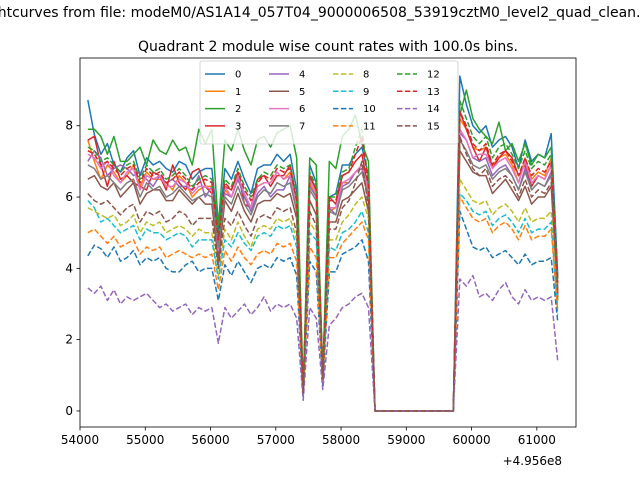  What do you see at coordinates (276, 440) in the screenshot?
I see `x-tick-label: 57000` at bounding box center [276, 440].